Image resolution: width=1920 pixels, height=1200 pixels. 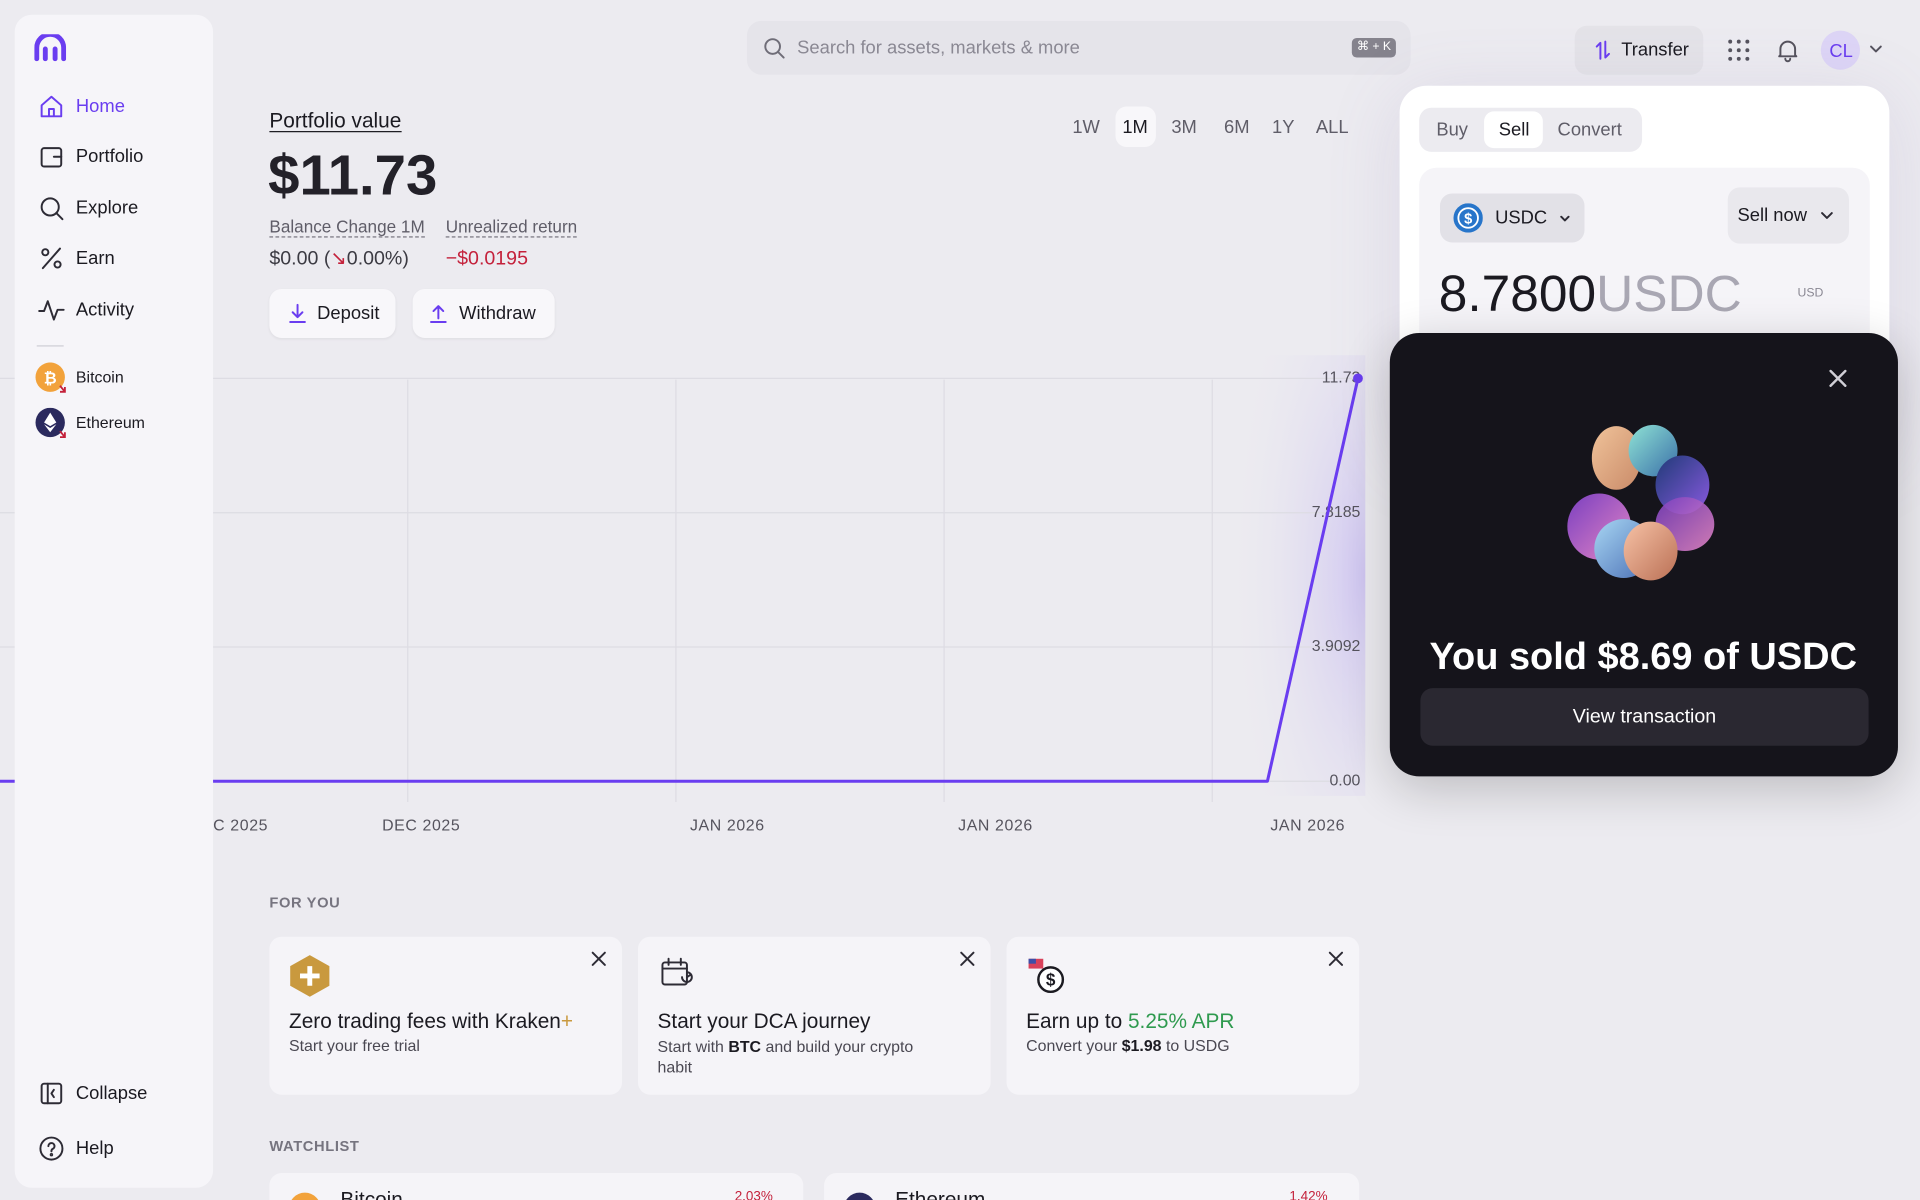 What do you see at coordinates (1531, 129) in the screenshot?
I see `trade-tabs: Buy Sell Convert` at bounding box center [1531, 129].